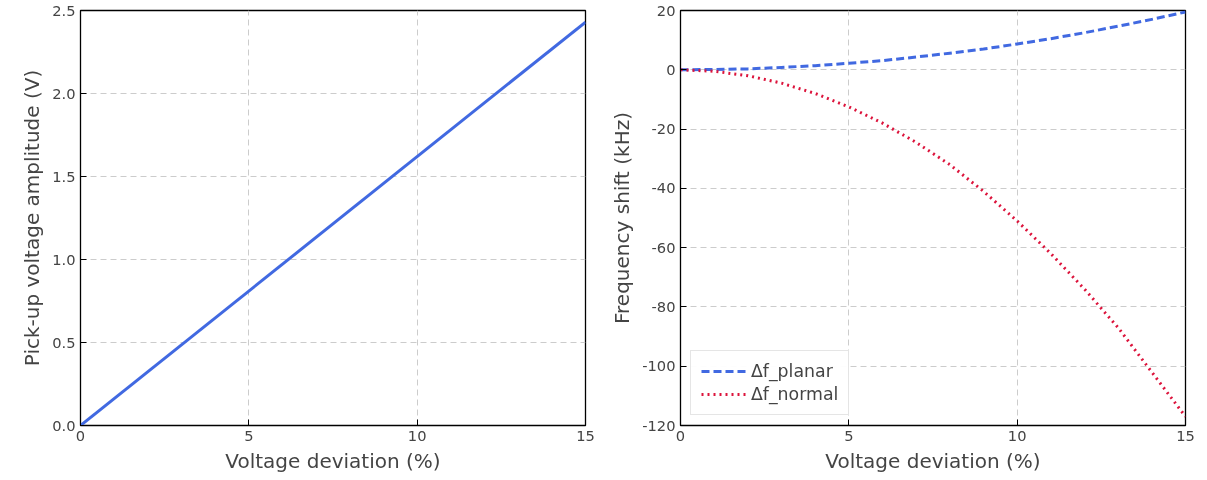 This screenshot has width=1207, height=480. I want to click on y-tick-label: 2.0, so click(64, 93).